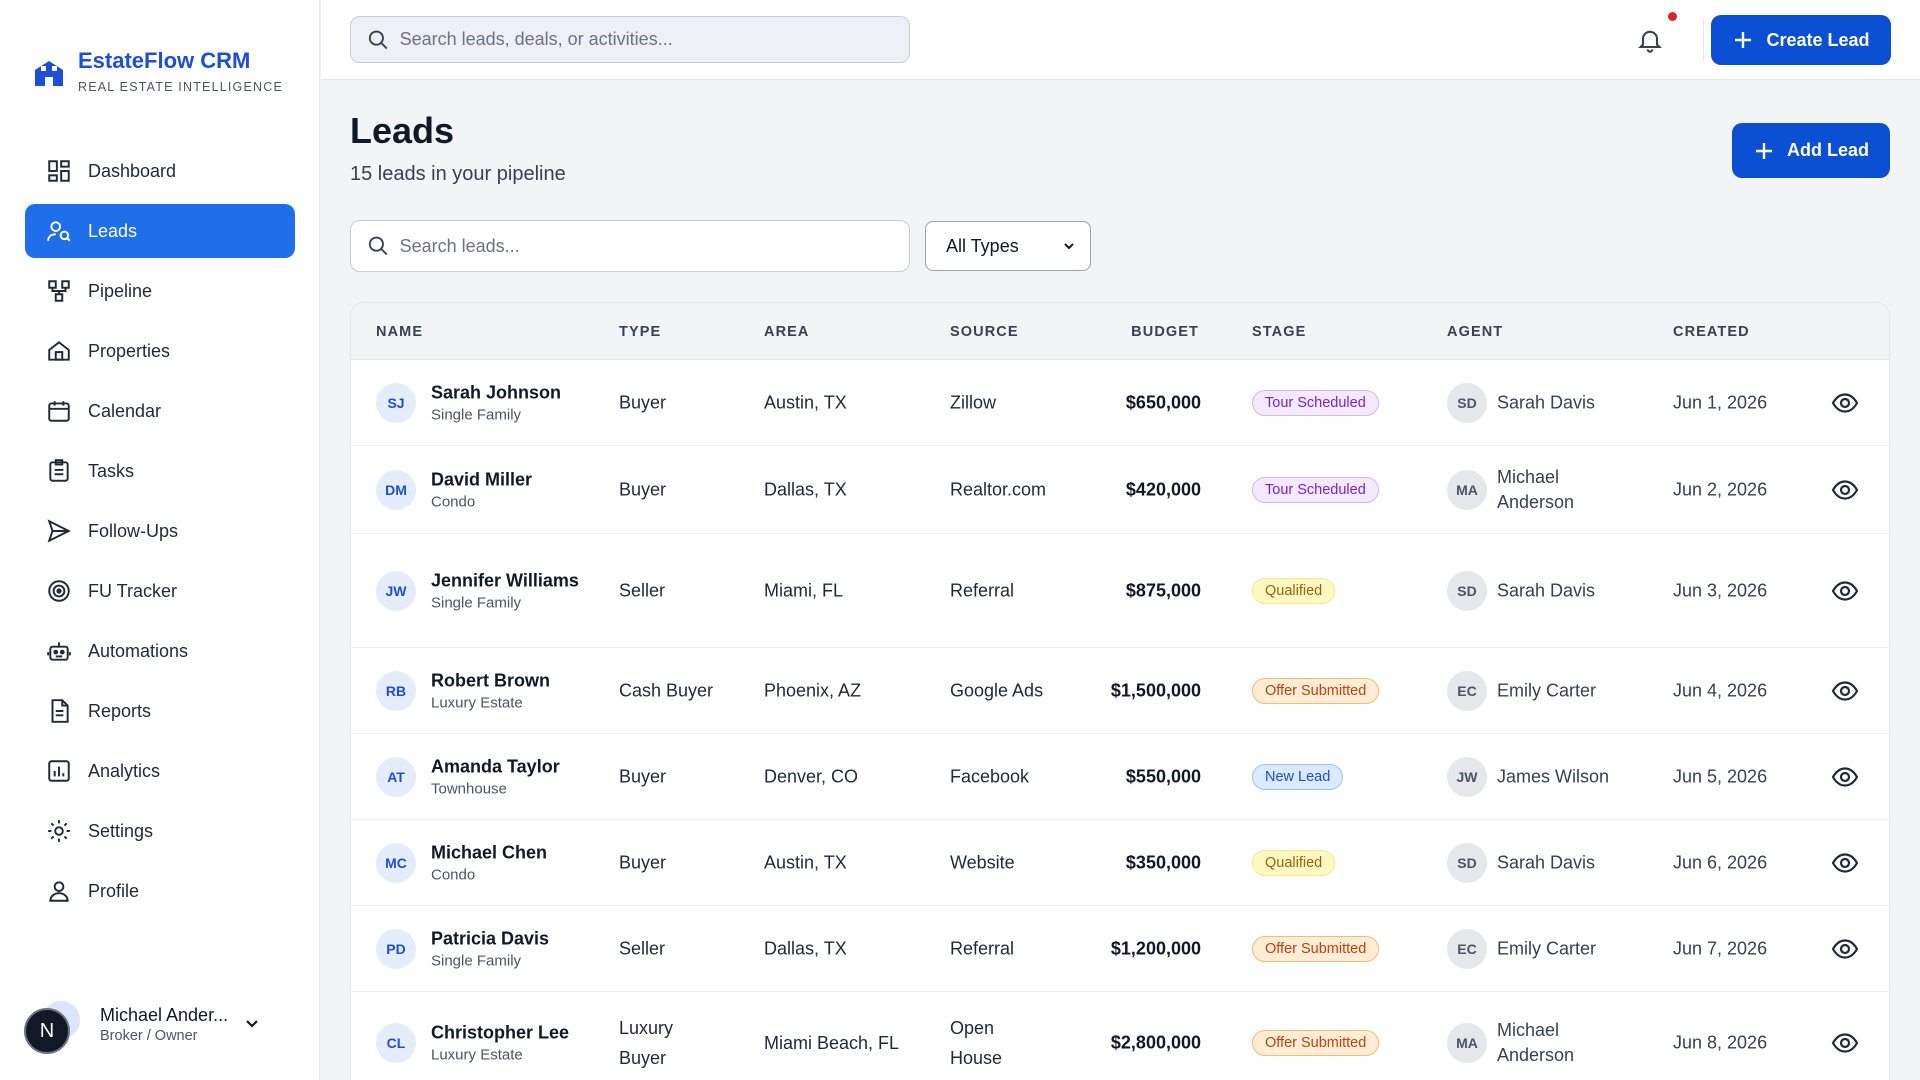 The image size is (1920, 1080). I want to click on lead-name: Christopher Lee, so click(500, 1032).